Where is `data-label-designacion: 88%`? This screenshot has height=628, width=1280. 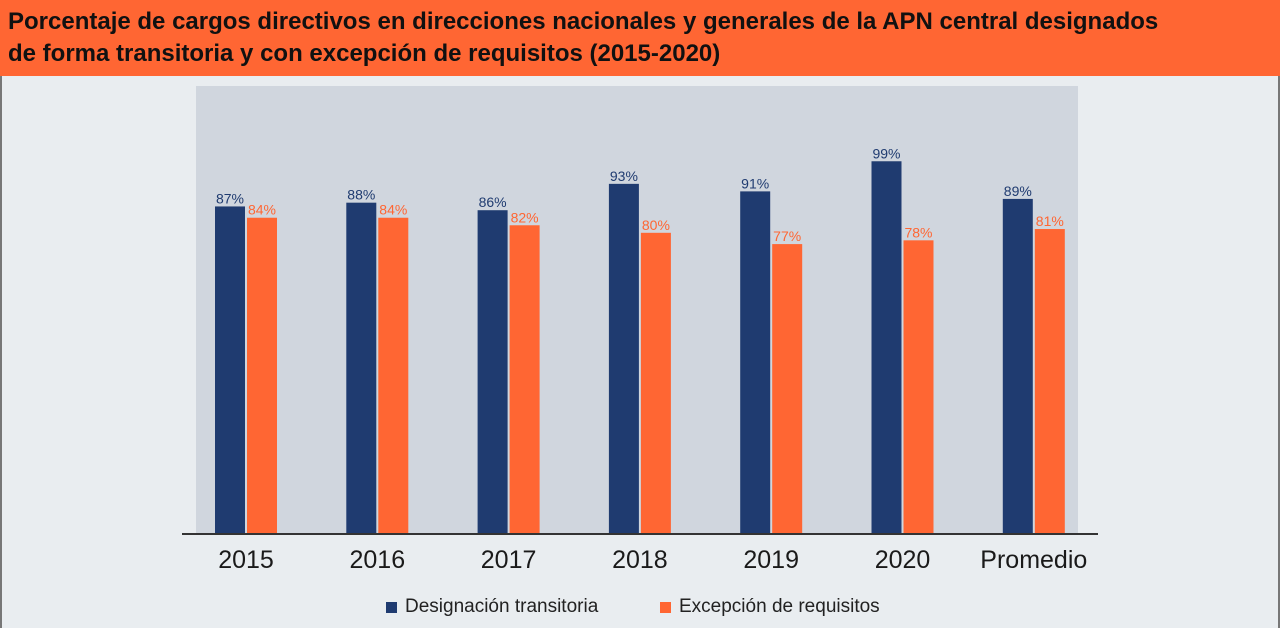 data-label-designacion: 88% is located at coordinates (361, 195).